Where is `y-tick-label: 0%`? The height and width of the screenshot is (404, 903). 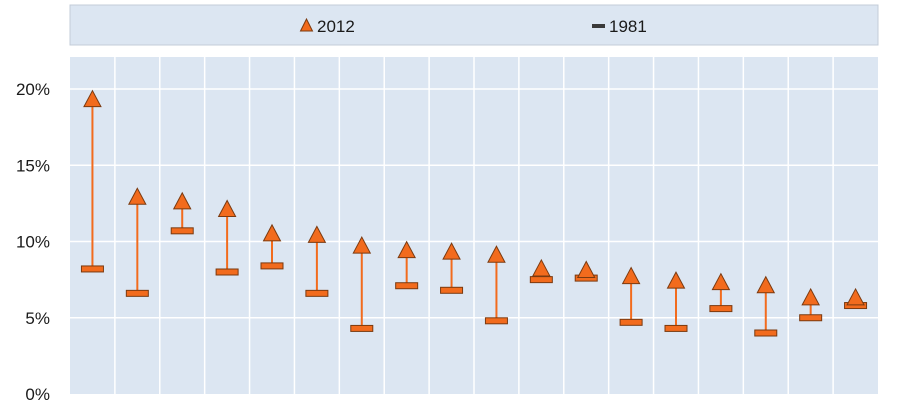 y-tick-label: 0% is located at coordinates (37, 394).